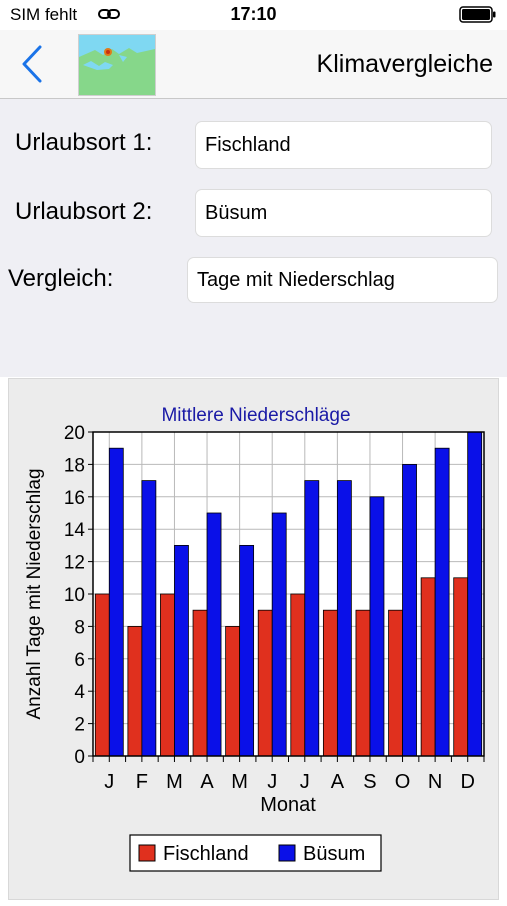  Describe the element at coordinates (33, 64) in the screenshot. I see `back-chevron-icon` at that location.